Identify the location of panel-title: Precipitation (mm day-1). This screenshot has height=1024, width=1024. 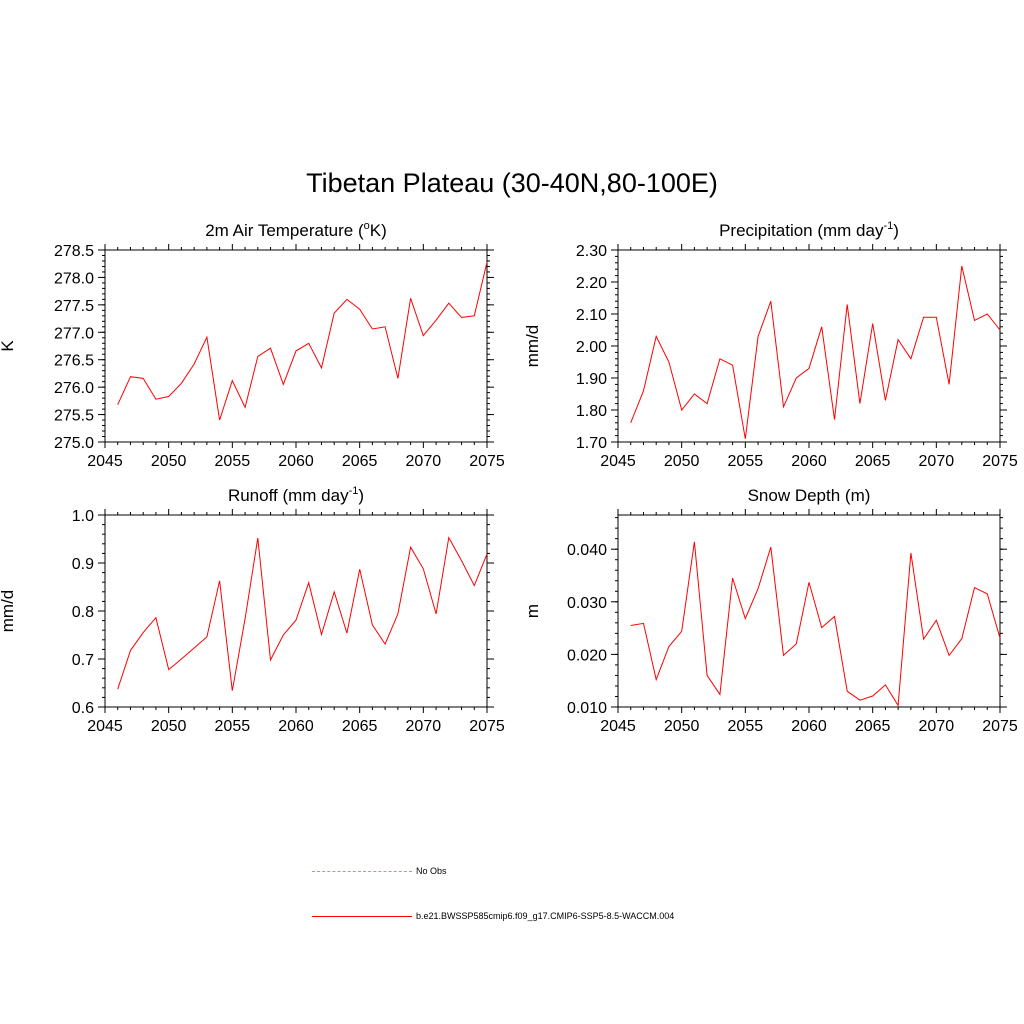
(809, 230).